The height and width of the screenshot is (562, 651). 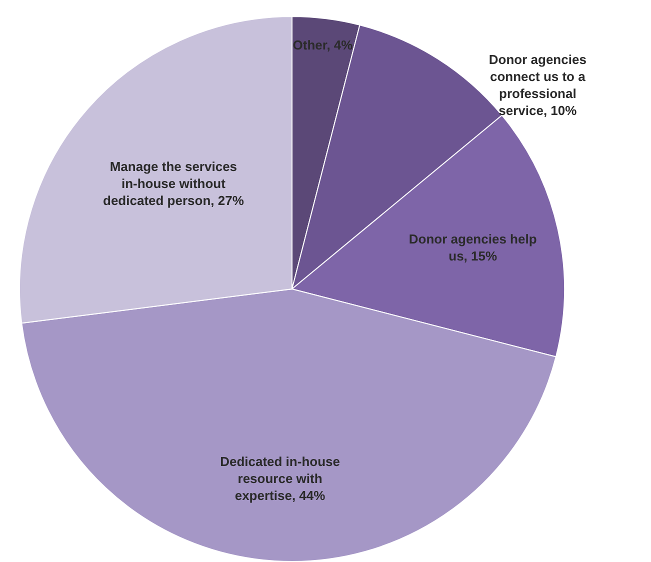 I want to click on slice-label: Manage the services in-house without dedicated person, 27%, so click(x=173, y=183).